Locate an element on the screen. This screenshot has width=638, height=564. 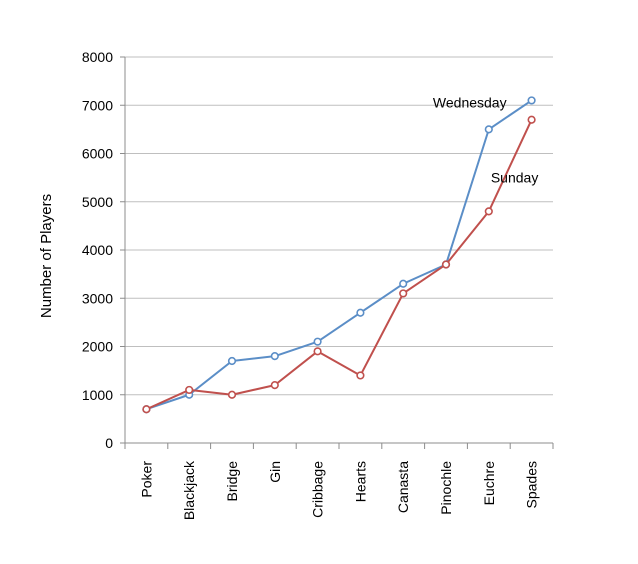
y-tick-label-6000: 6000 is located at coordinates (97, 154).